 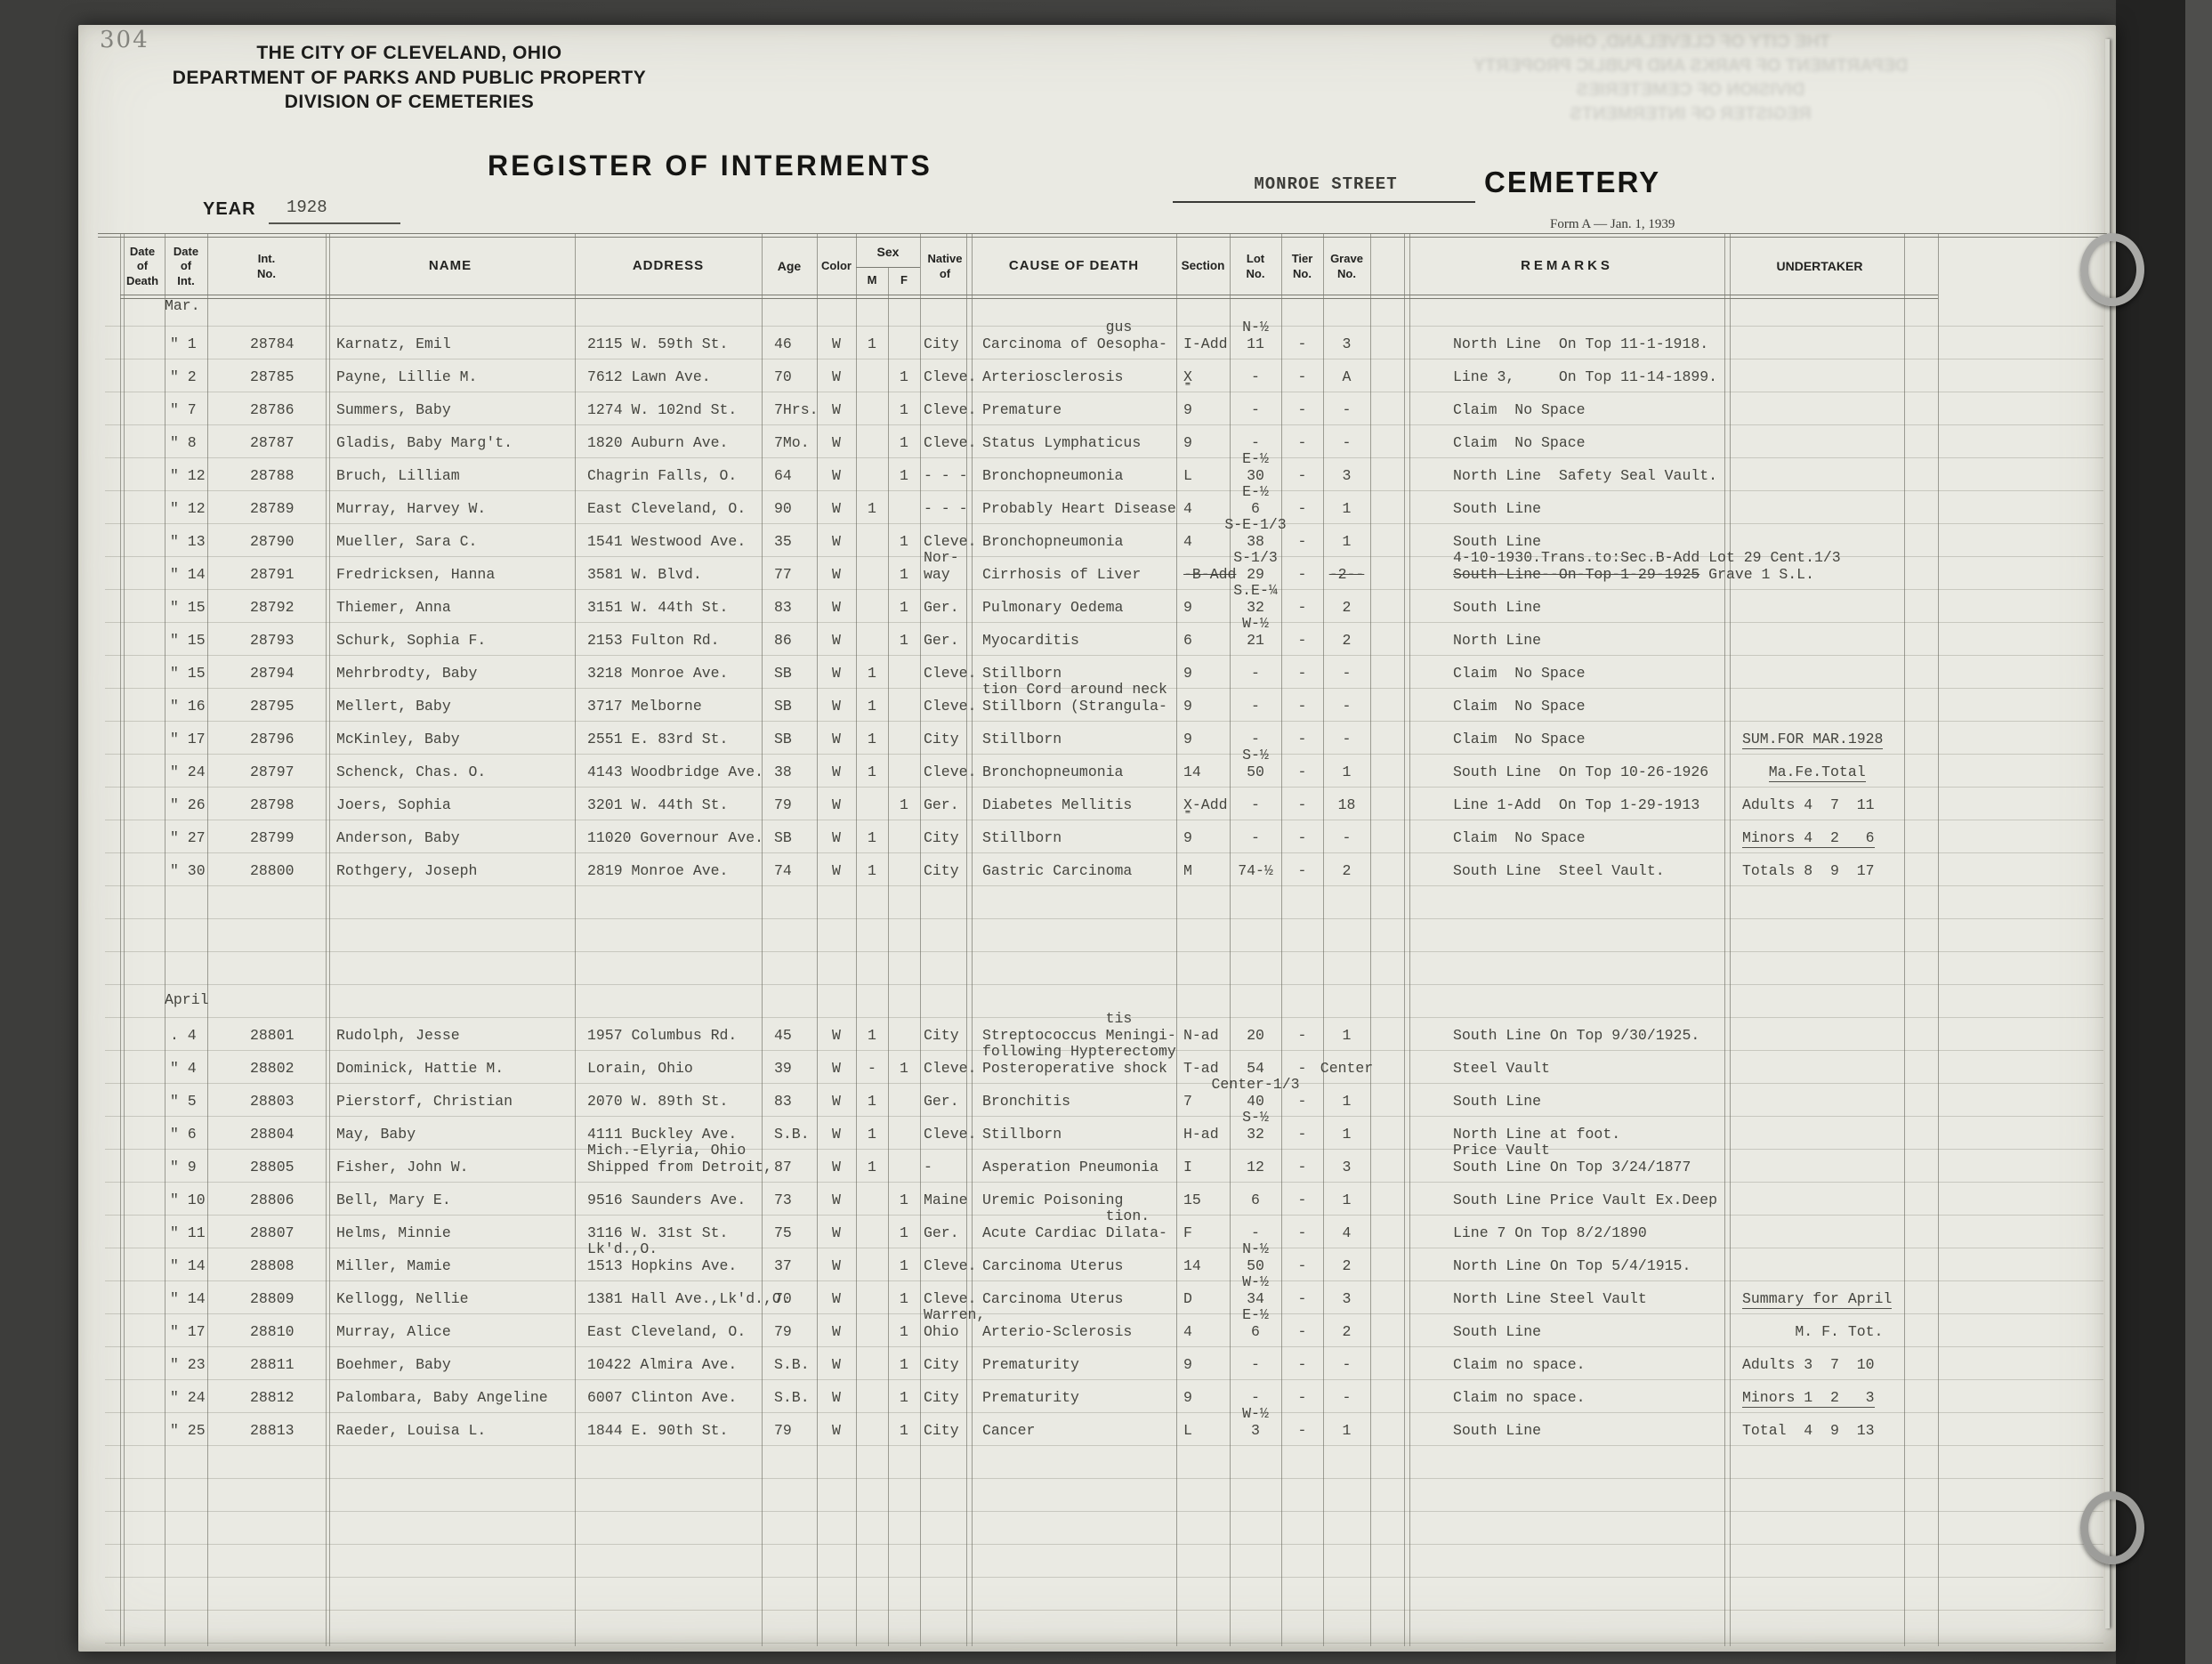 What do you see at coordinates (1586, 1199) in the screenshot?
I see `cell-remarks: South Line Price Vault Ex.Deep` at bounding box center [1586, 1199].